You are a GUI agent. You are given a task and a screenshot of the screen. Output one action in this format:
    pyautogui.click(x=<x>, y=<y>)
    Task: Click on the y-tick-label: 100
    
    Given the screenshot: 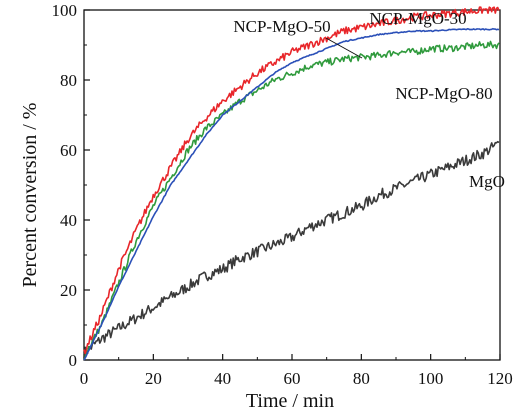 What is the action you would take?
    pyautogui.click(x=65, y=10)
    